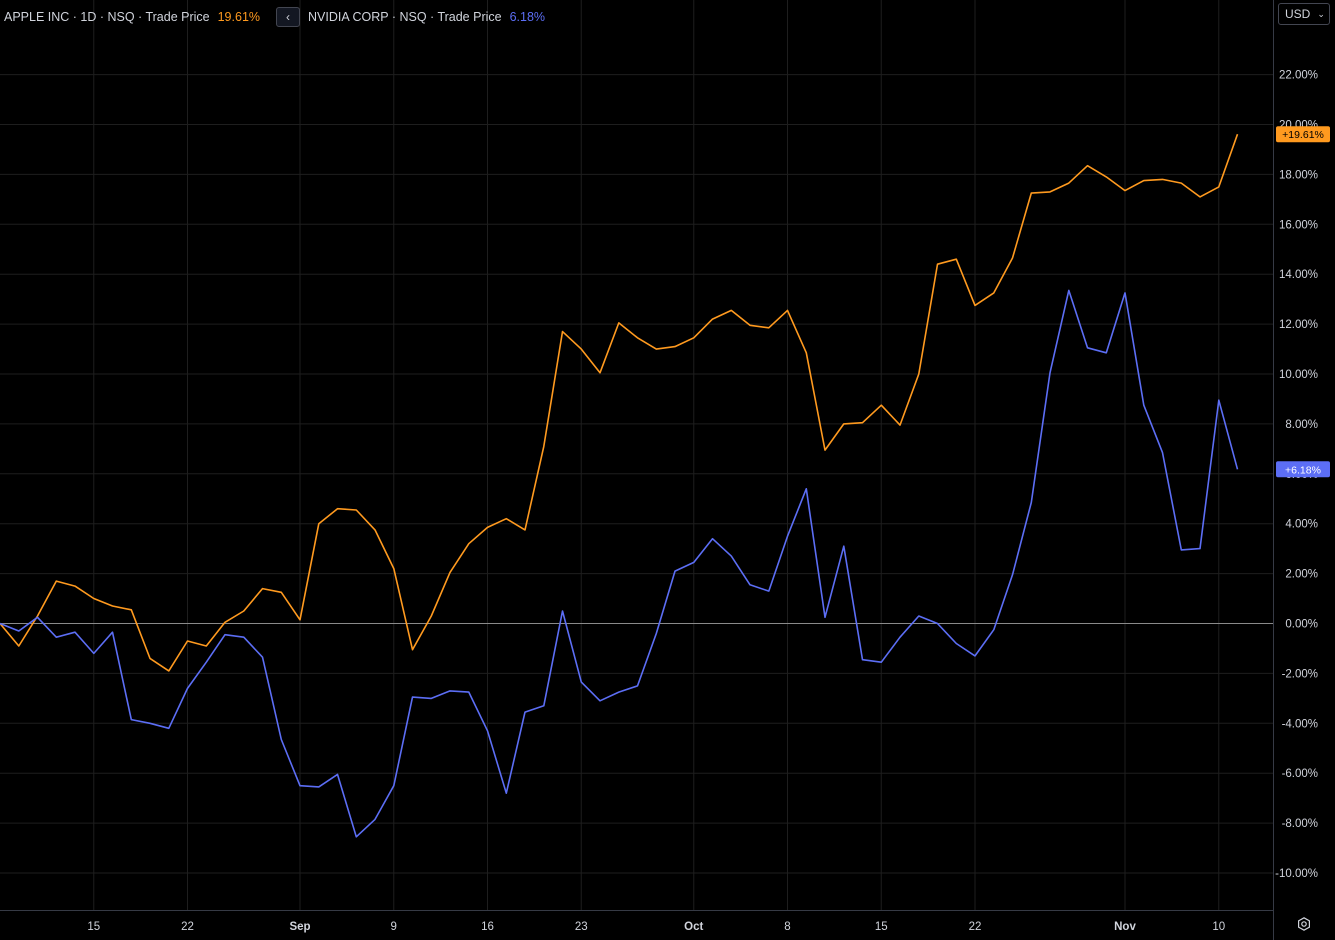 The height and width of the screenshot is (940, 1335). Describe the element at coordinates (1301, 425) in the screenshot. I see `y-tick-label: 8.00%` at that location.